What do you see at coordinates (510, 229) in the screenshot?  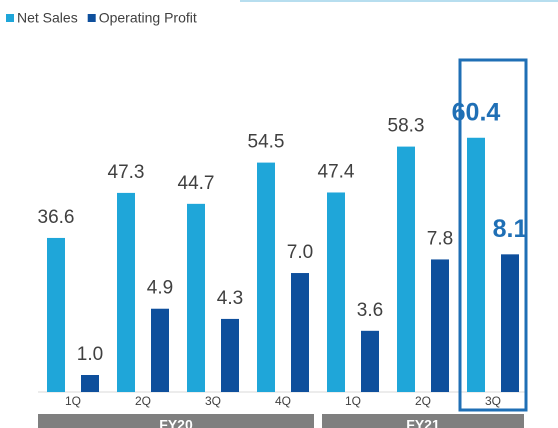 I see `data-label: 8.1` at bounding box center [510, 229].